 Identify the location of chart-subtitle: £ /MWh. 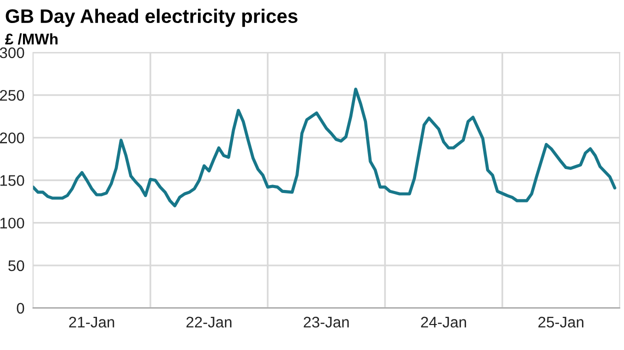
(31, 39).